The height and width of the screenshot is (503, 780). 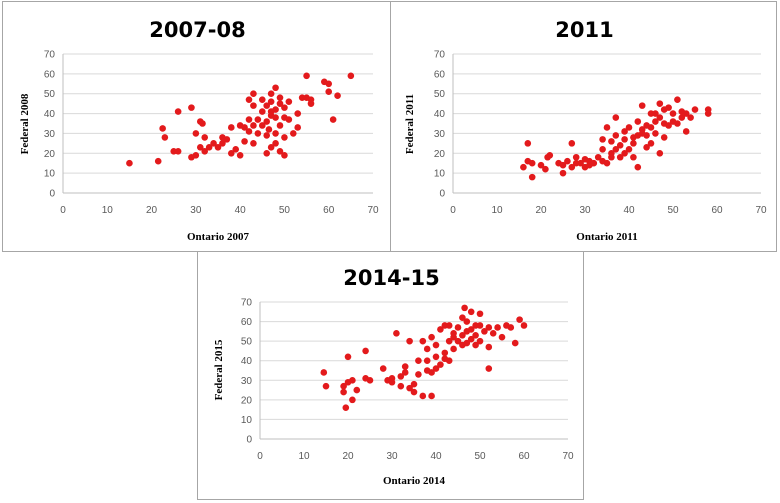 I want to click on y-tick-label: 60, so click(x=247, y=322).